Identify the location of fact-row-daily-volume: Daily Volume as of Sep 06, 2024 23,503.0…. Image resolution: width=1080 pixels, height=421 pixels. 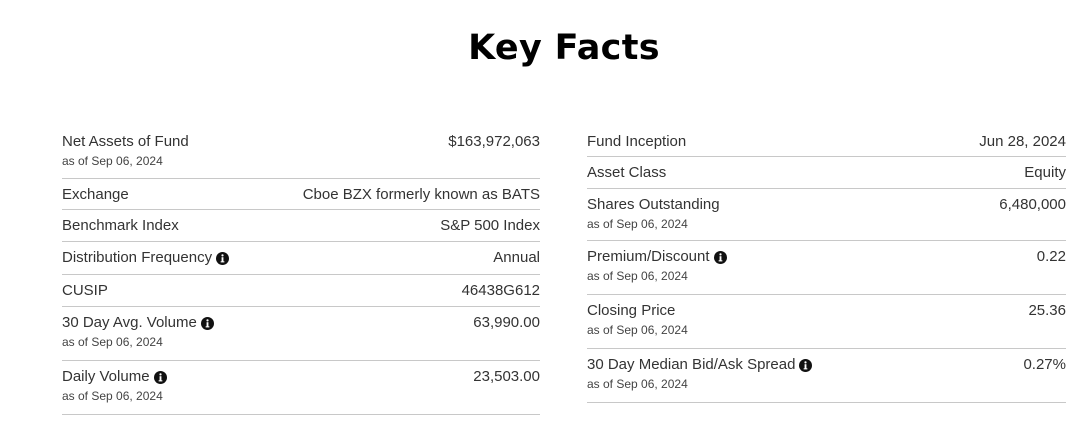
(301, 388).